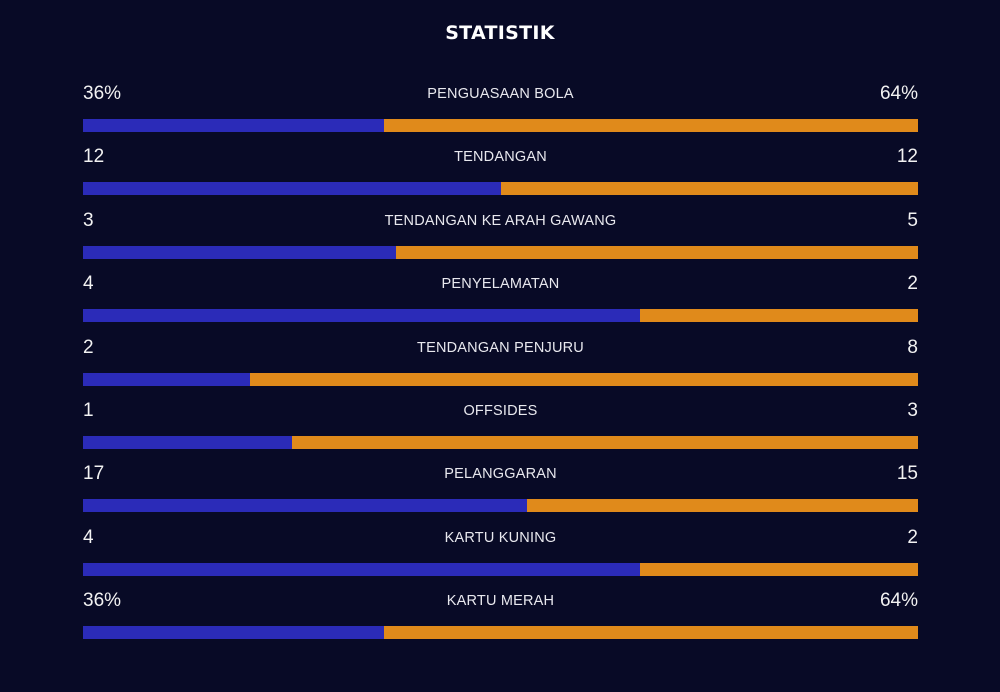  I want to click on away-value: 12, so click(907, 157).